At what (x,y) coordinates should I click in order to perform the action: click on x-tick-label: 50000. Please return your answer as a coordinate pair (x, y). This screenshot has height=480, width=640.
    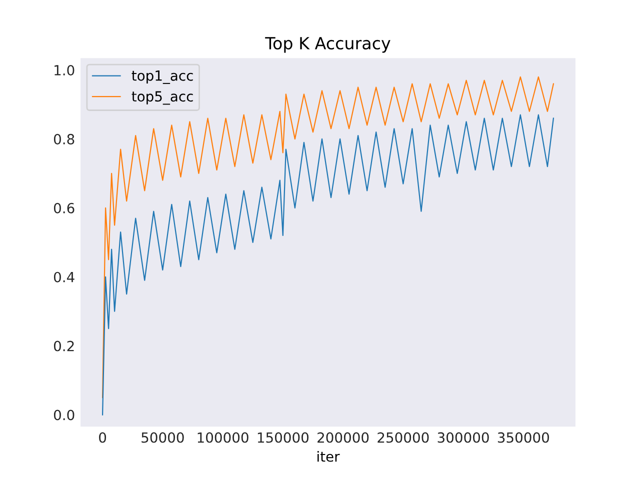
    Looking at the image, I should click on (163, 437).